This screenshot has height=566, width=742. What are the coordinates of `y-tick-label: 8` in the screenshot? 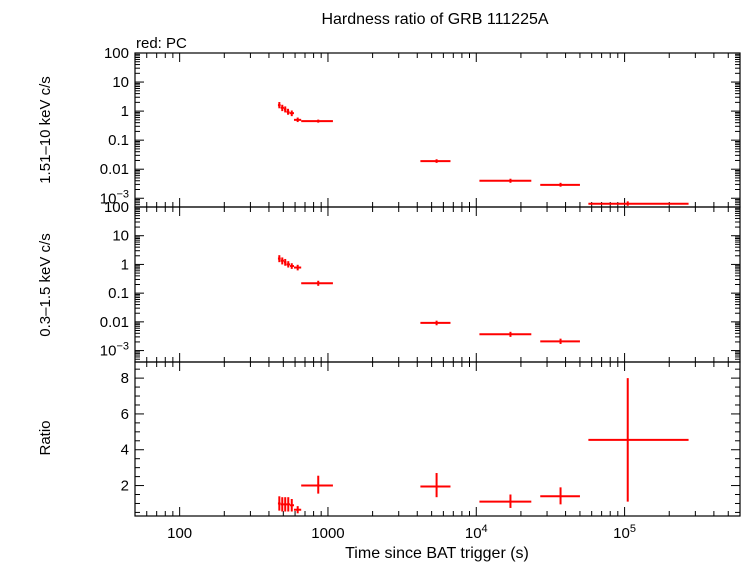 It's located at (125, 378).